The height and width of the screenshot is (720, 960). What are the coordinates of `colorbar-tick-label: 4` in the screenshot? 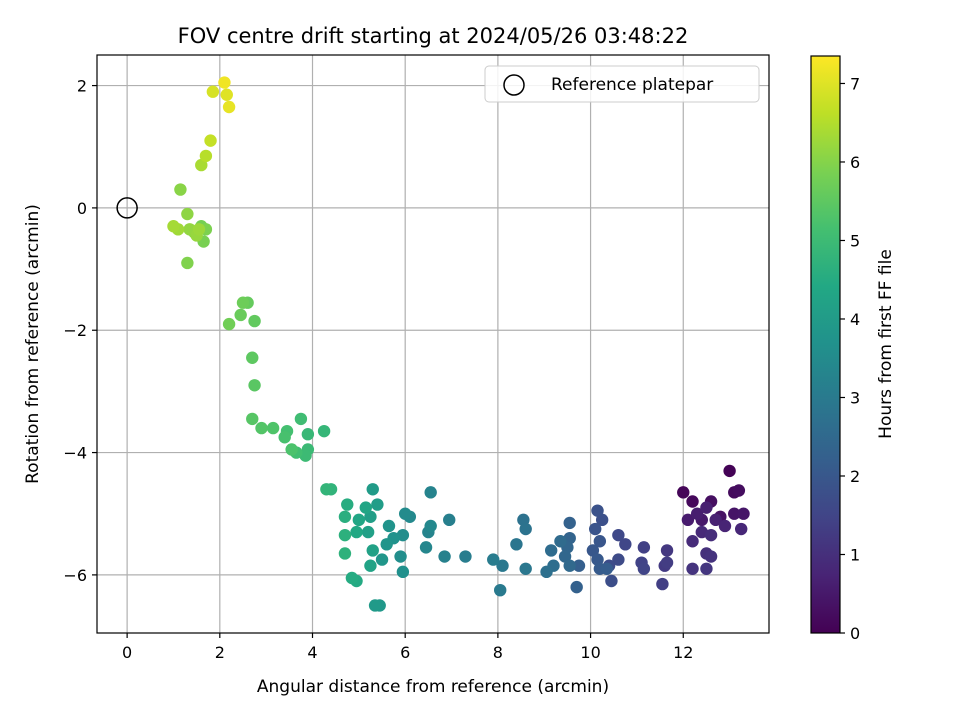 It's located at (855, 319).